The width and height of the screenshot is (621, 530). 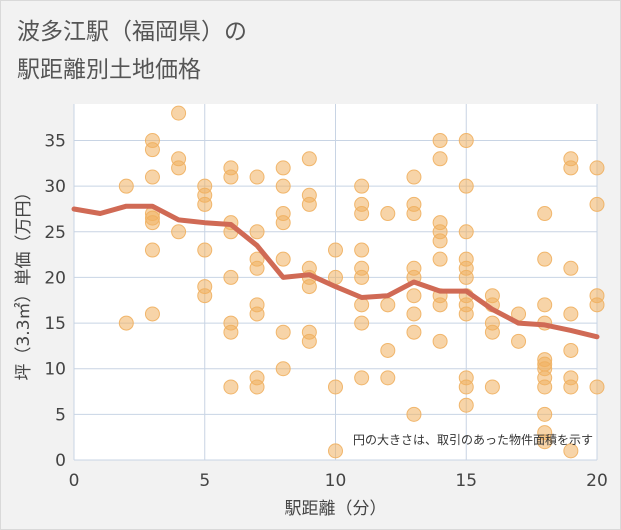 I want to click on y-axis-label: 坪（3.3㎡）単価（万円）, so click(x=24, y=281).